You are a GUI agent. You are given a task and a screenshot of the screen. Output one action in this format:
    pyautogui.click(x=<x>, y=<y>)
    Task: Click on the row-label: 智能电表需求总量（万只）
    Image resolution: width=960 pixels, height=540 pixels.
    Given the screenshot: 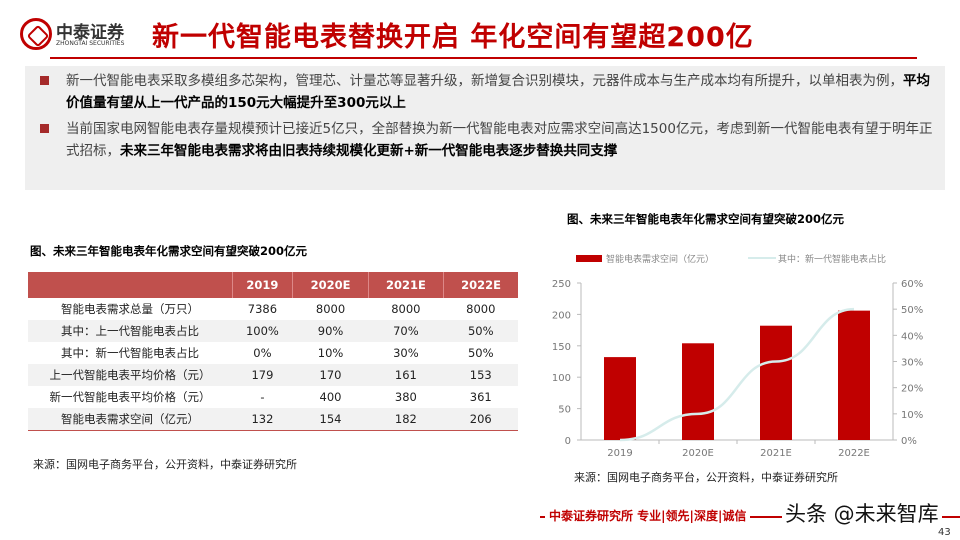 What is the action you would take?
    pyautogui.click(x=130, y=309)
    